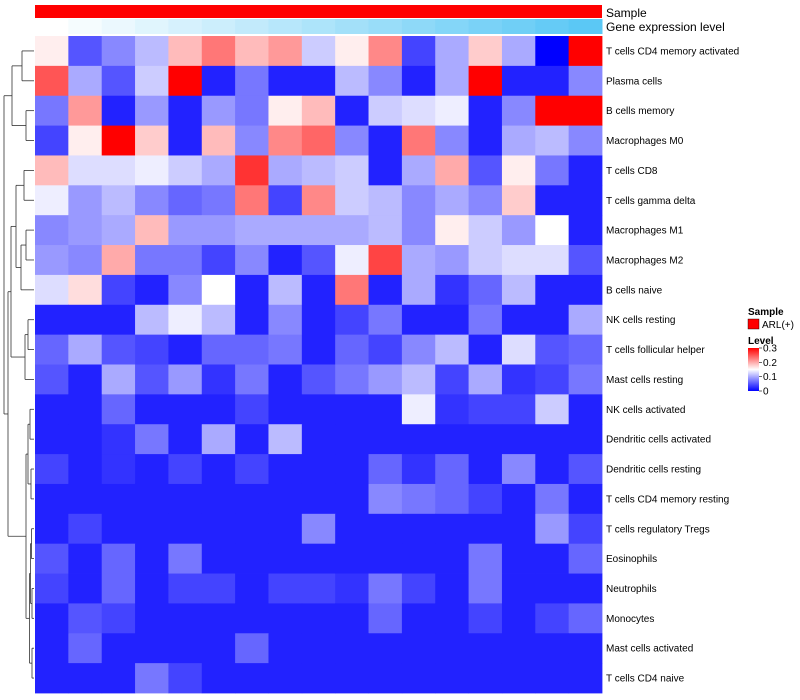 This screenshot has height=700, width=800. What do you see at coordinates (645, 231) in the screenshot?
I see `row-label: Macrophages M1` at bounding box center [645, 231].